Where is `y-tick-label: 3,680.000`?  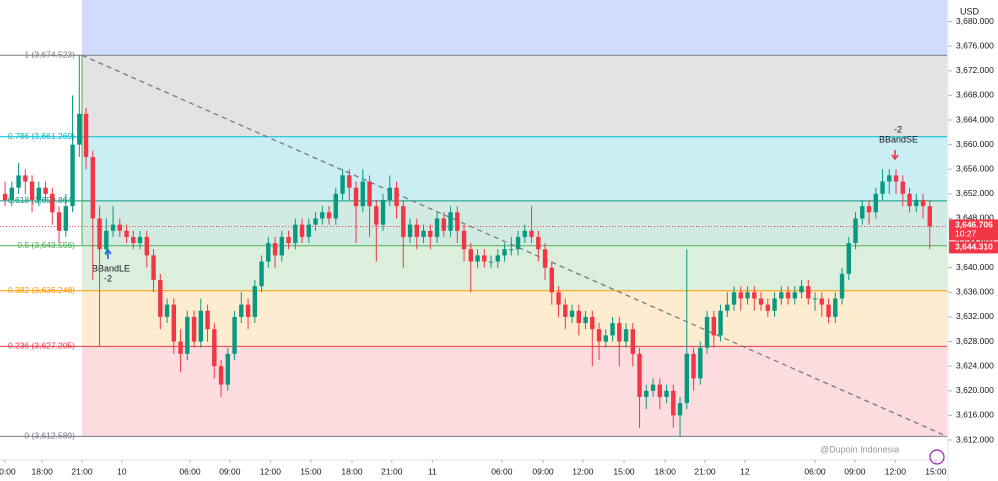
y-tick-label: 3,680.000 is located at coordinates (975, 21).